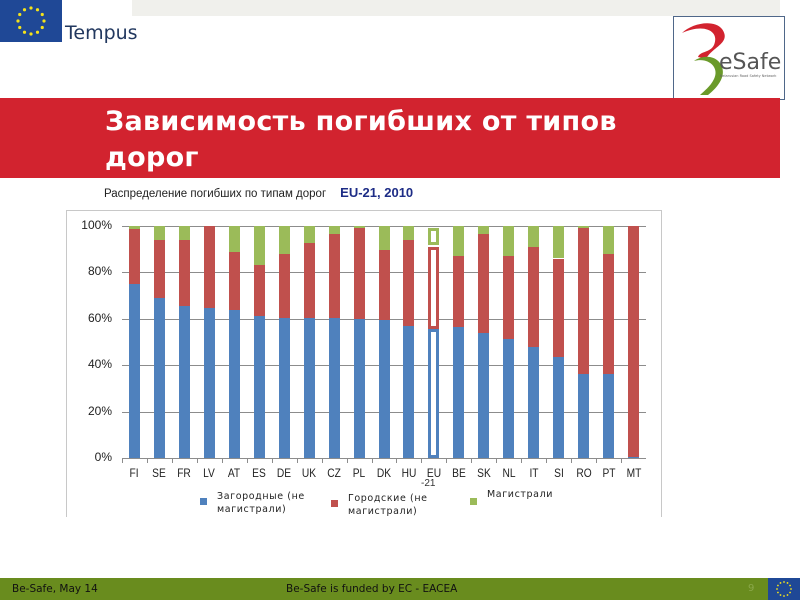  I want to click on x-tick-label: IT, so click(534, 473).